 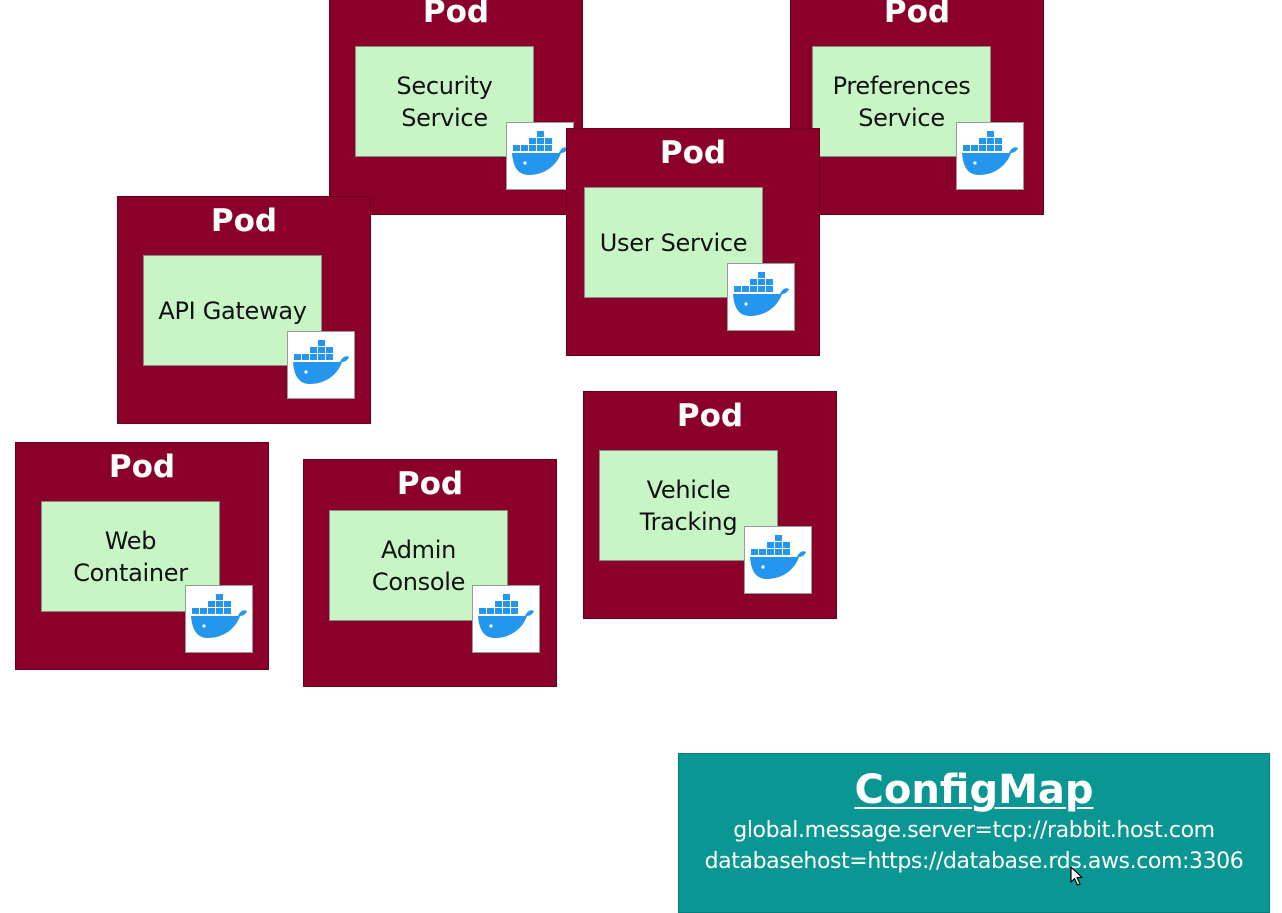 I want to click on service-label: Web Container, so click(x=130, y=556).